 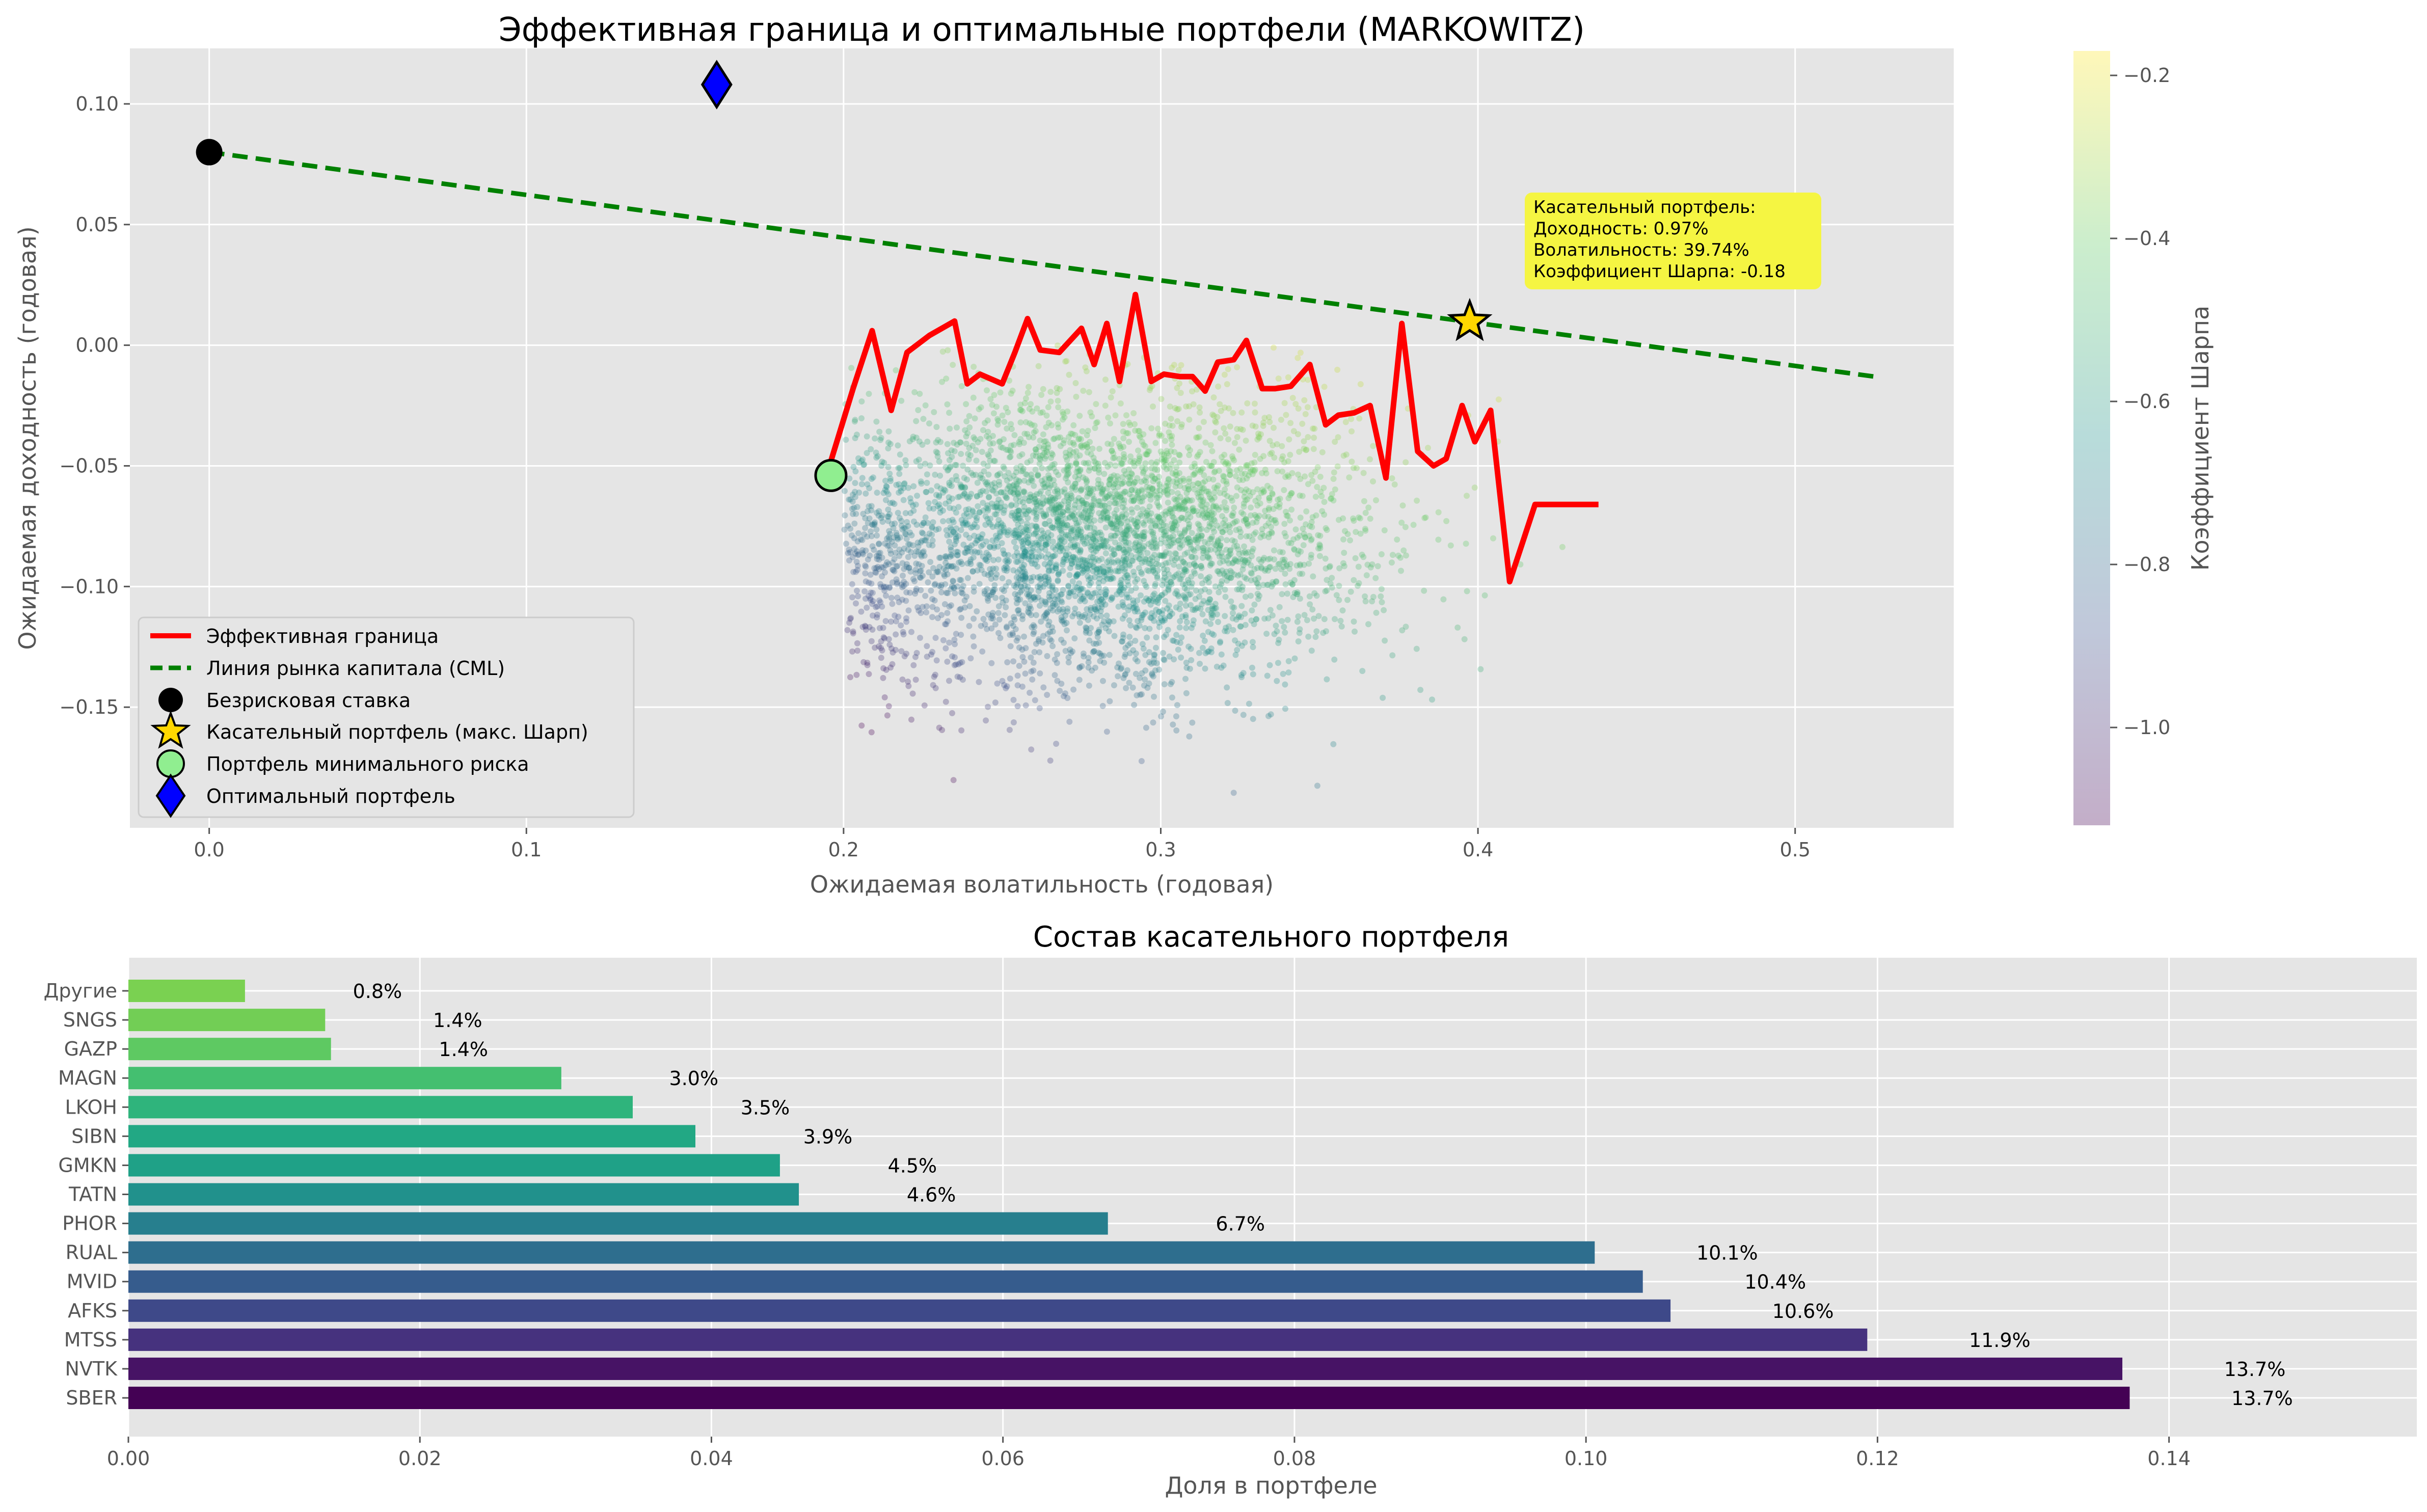 I want to click on composition-bar, so click(x=227, y=1020).